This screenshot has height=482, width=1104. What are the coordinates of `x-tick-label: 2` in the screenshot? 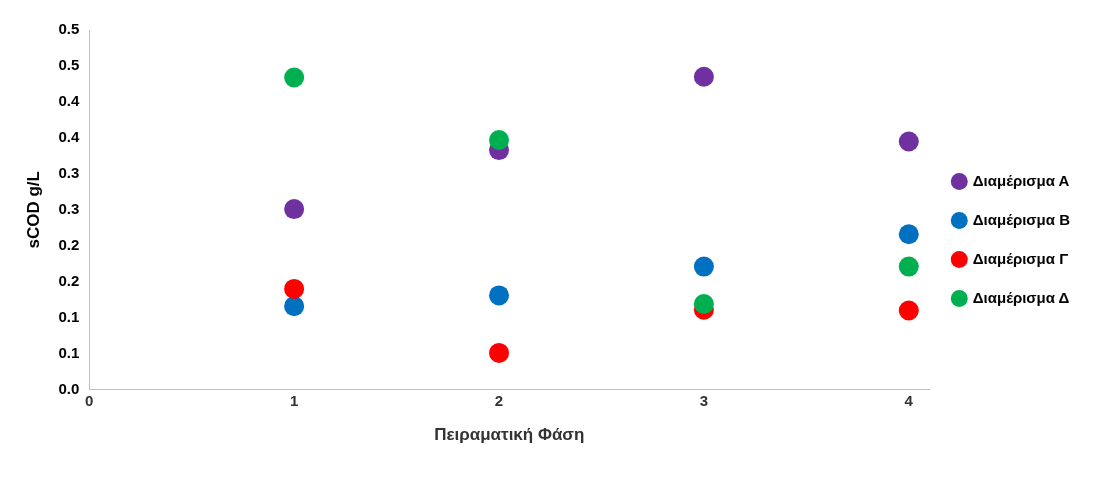 It's located at (499, 400).